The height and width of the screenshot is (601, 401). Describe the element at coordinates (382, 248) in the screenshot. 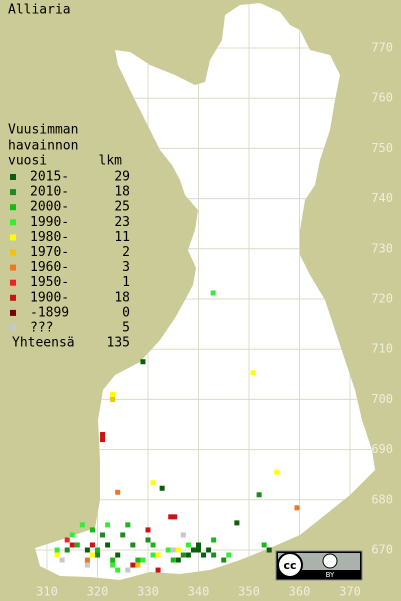

I see `y-tick-label: 730` at that location.